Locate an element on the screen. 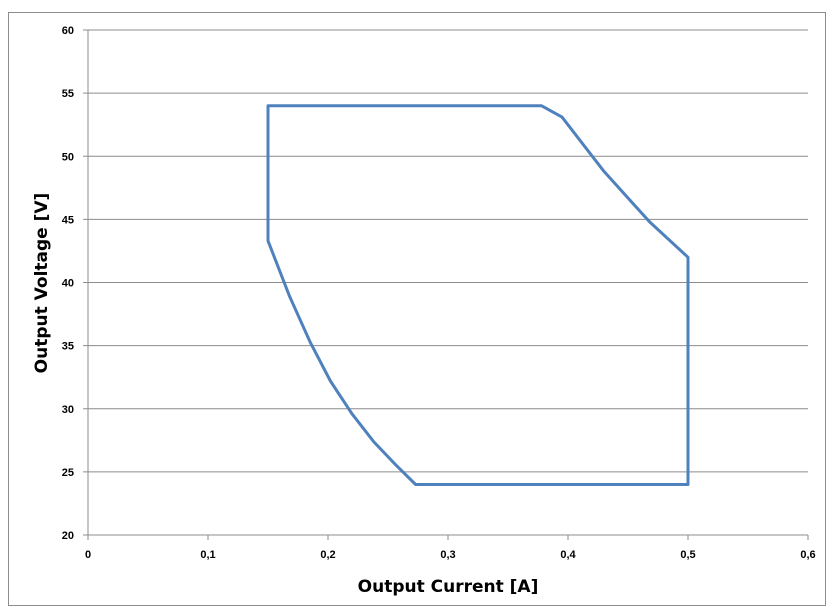 The height and width of the screenshot is (608, 827). x-axis-title: Output Current [A] is located at coordinates (448, 587).